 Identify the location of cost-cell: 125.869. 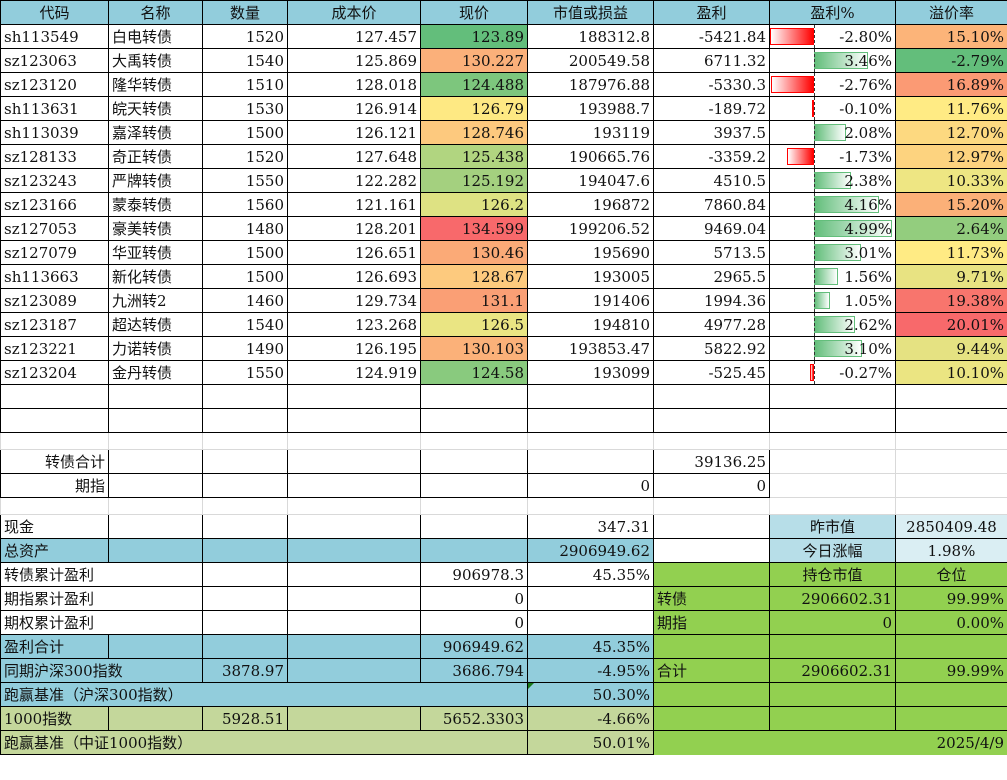
(354, 60).